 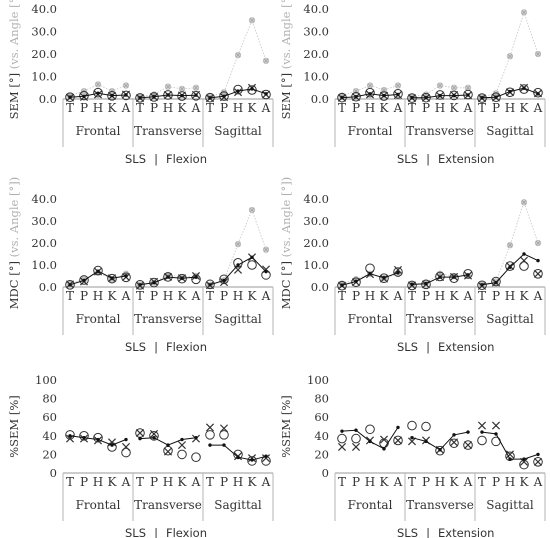 What do you see at coordinates (46, 380) in the screenshot?
I see `y-tick-label: 100` at bounding box center [46, 380].